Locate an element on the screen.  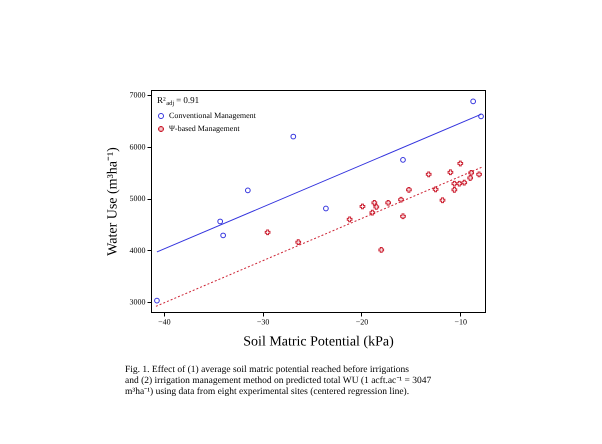
y-tick-label: 3000 is located at coordinates (138, 302).